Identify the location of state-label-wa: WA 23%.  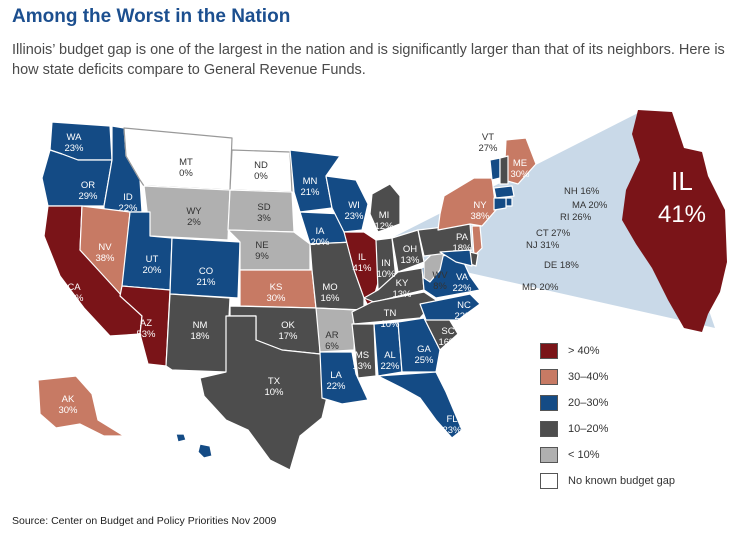
(74, 143).